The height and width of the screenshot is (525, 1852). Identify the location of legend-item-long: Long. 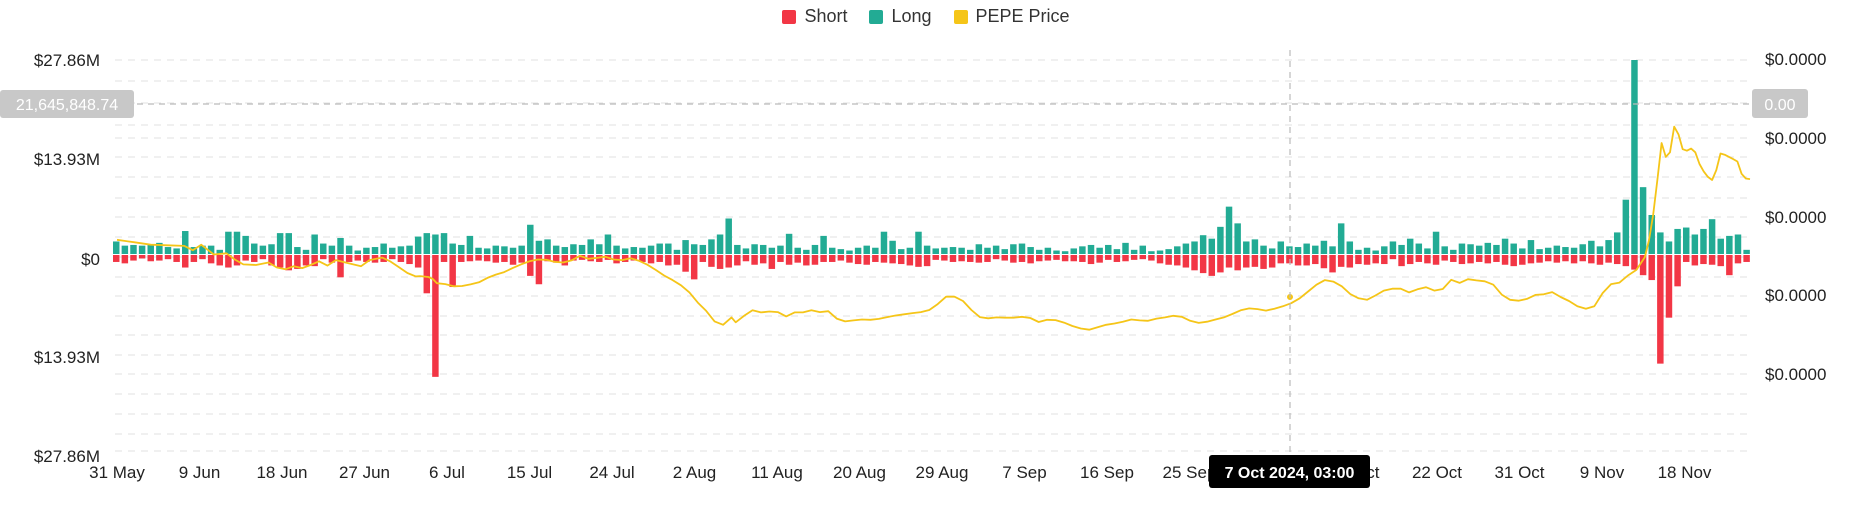
(900, 16).